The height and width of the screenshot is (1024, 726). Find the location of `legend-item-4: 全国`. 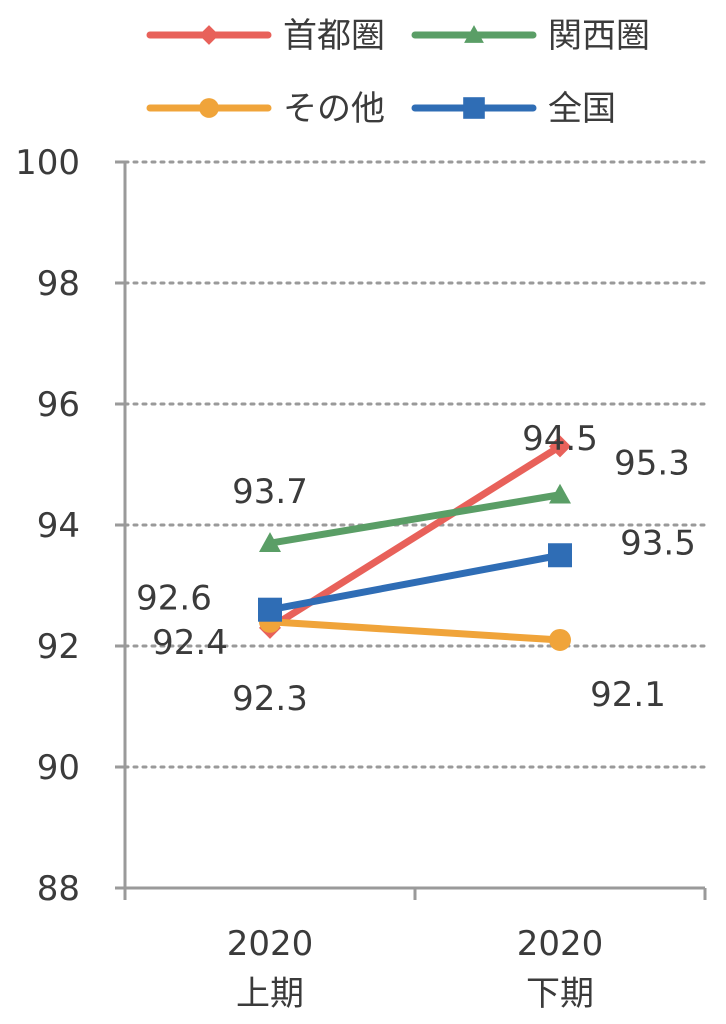

legend-item-4: 全国 is located at coordinates (513, 109).